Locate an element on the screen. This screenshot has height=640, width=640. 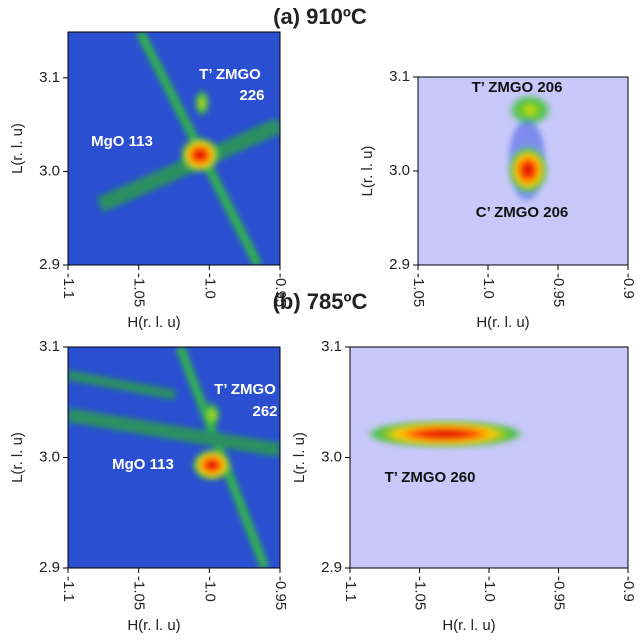
annotation: 226 is located at coordinates (251, 95).